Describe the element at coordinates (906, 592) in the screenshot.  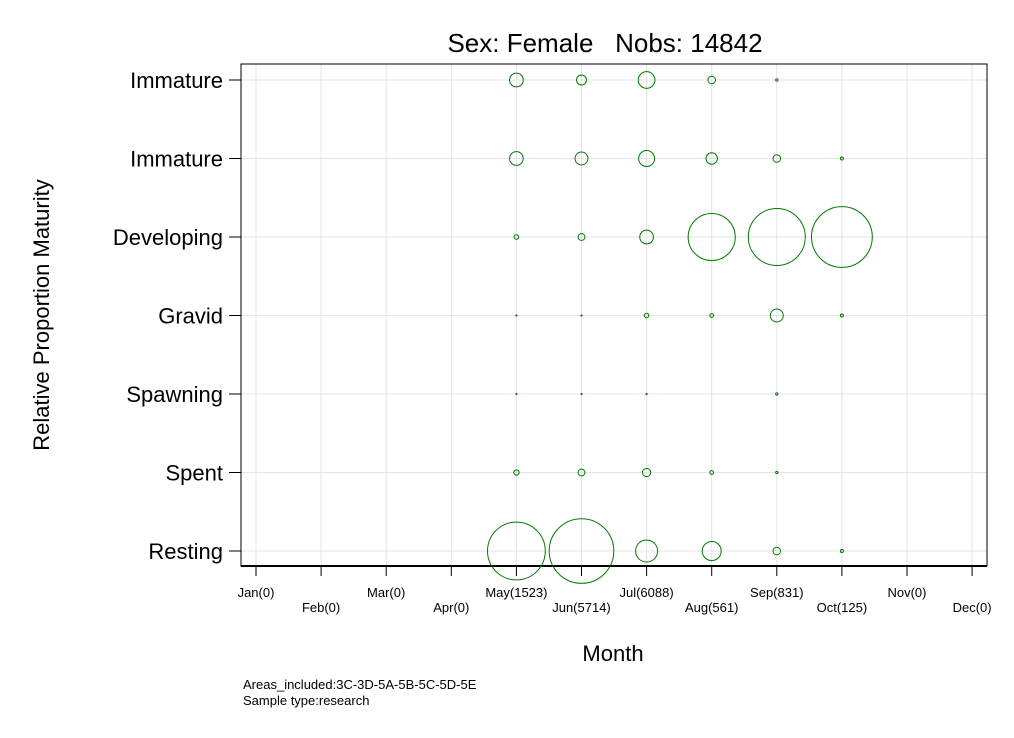
I see `x-tick-label: Nov(0)` at that location.